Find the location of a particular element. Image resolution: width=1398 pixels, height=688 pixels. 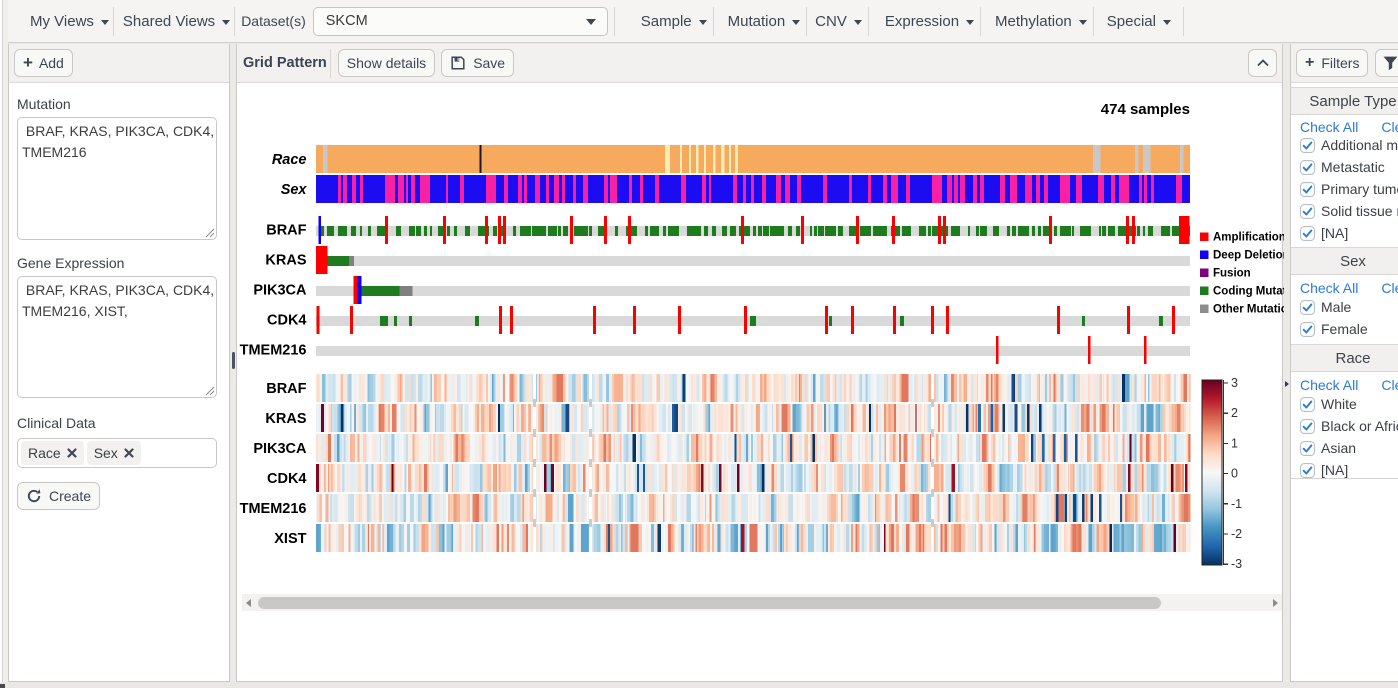

svg-text: Race is located at coordinates (289, 160).